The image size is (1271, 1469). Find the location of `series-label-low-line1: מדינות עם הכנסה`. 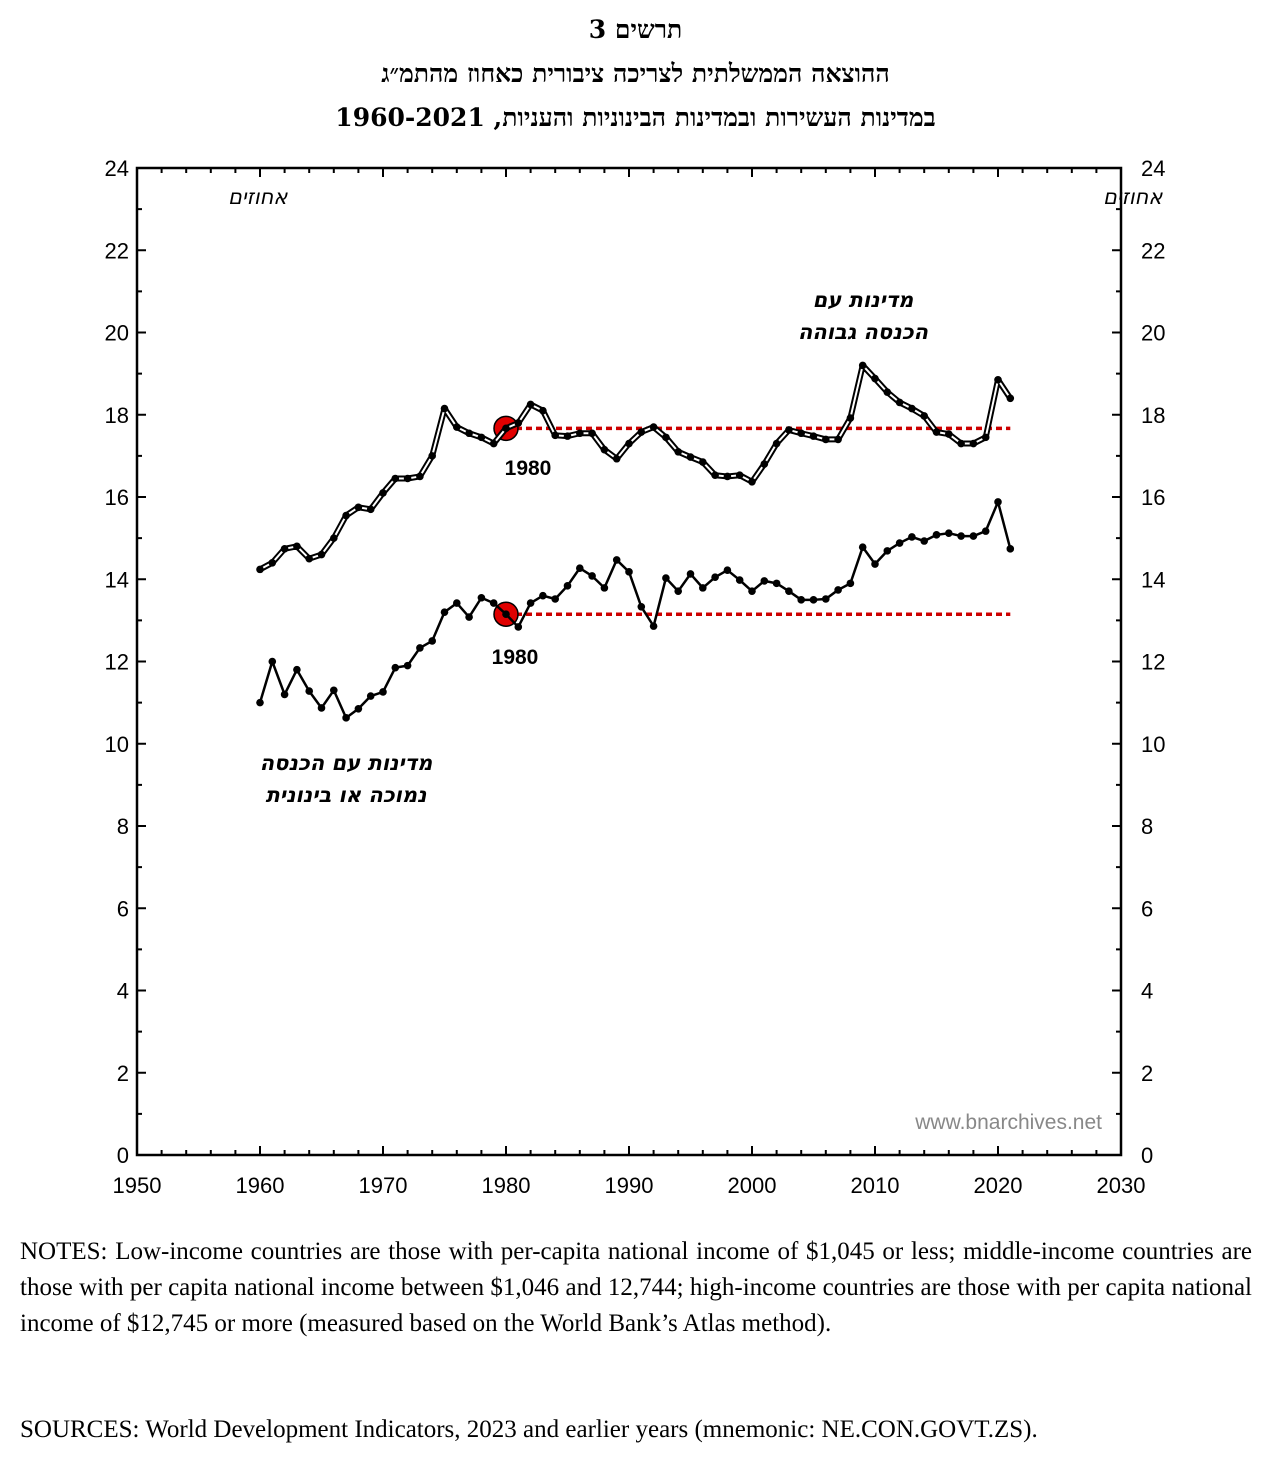

series-label-low-line1: מדינות עם הכנסה is located at coordinates (346, 763).